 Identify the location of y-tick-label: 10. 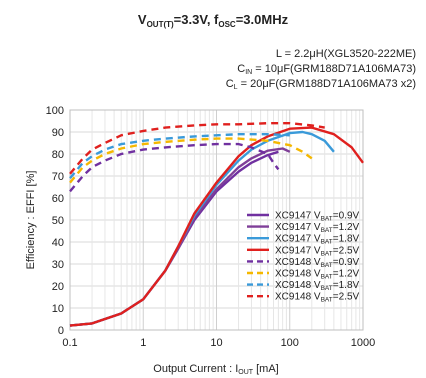
(58, 309).